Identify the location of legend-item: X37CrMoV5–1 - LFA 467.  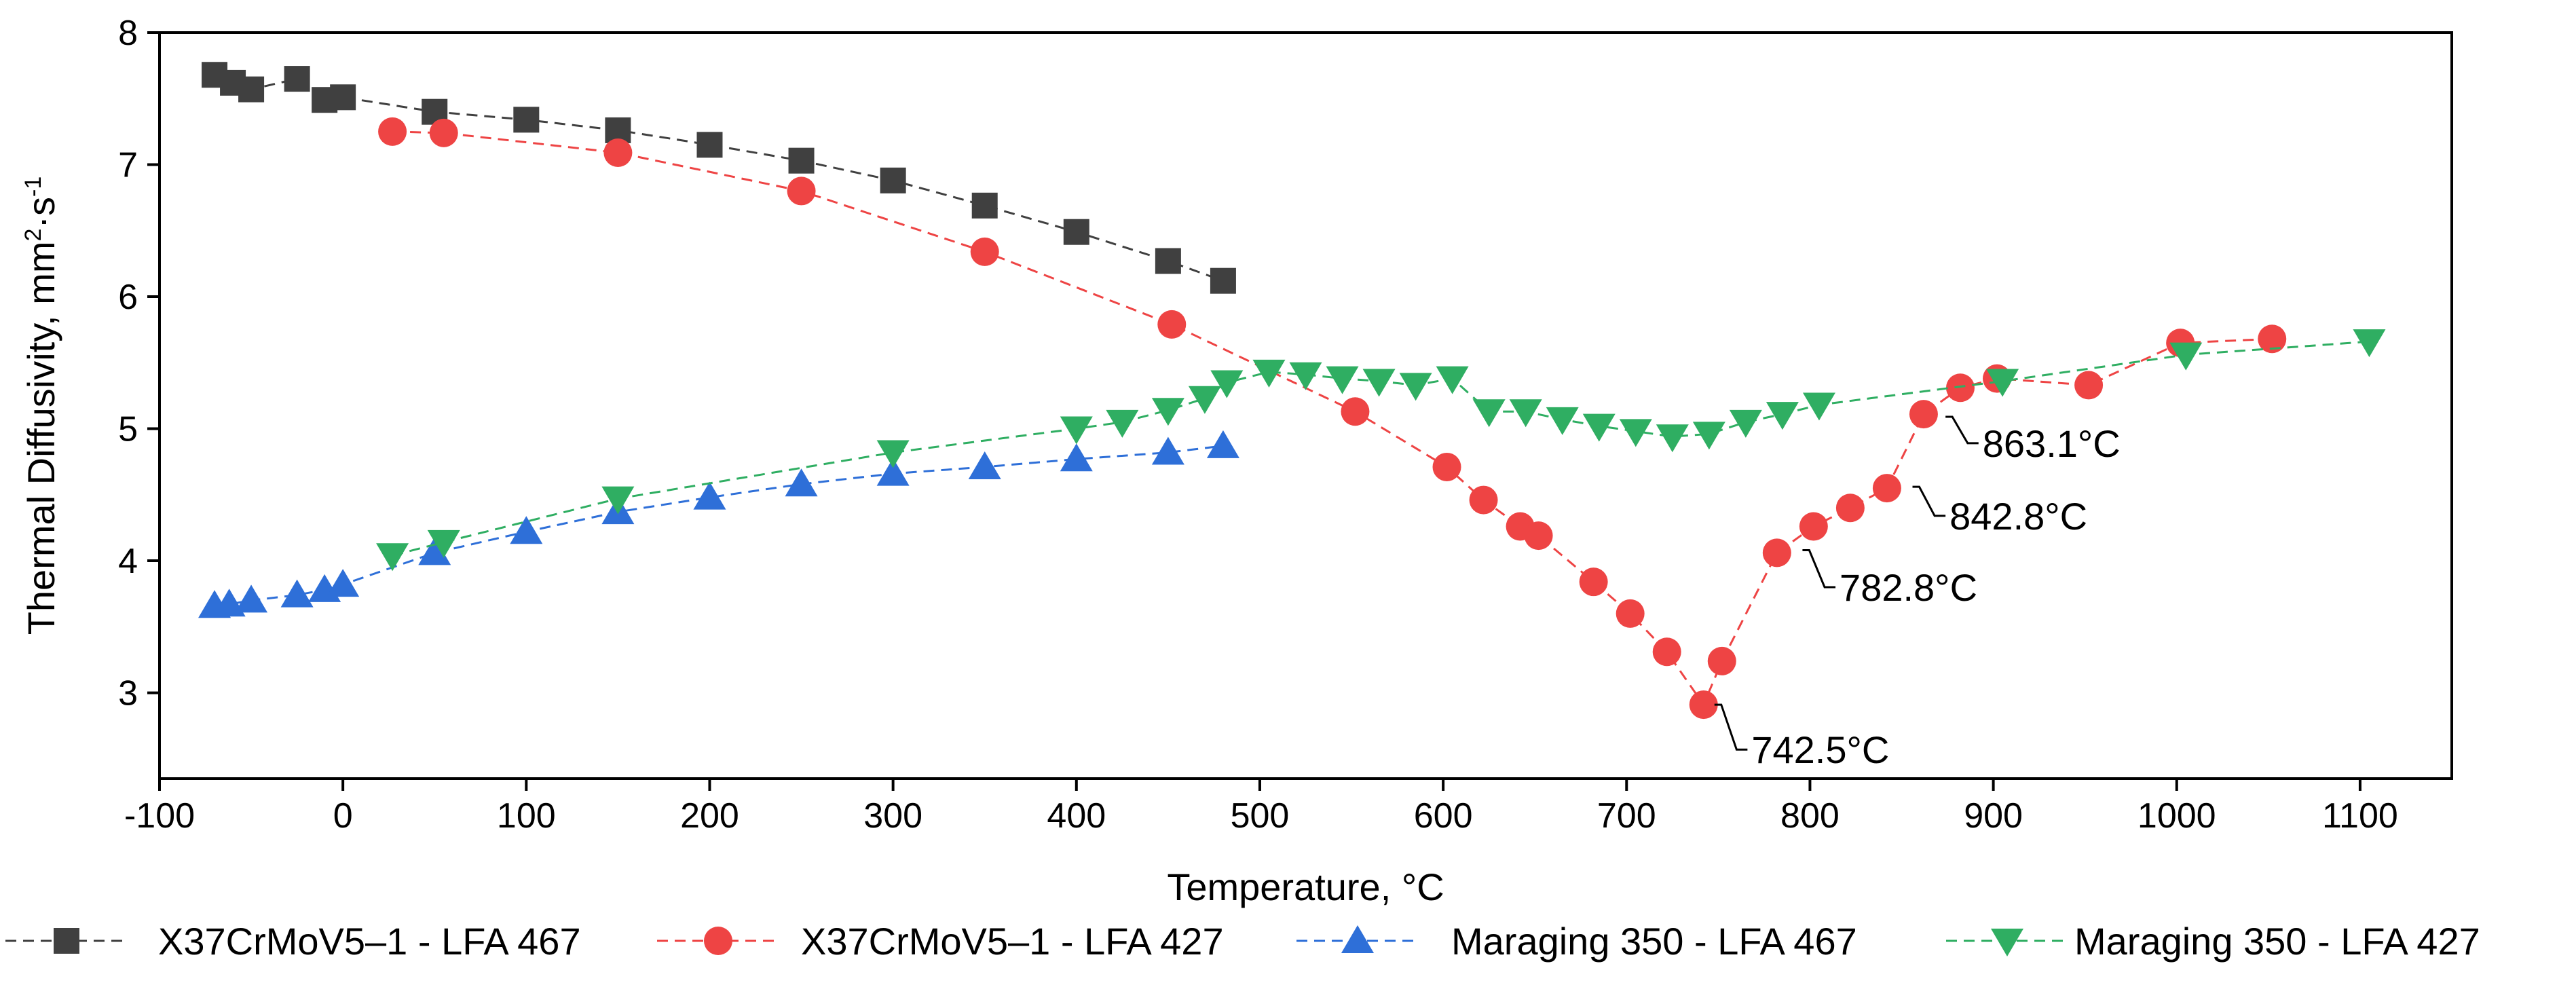
(293, 941).